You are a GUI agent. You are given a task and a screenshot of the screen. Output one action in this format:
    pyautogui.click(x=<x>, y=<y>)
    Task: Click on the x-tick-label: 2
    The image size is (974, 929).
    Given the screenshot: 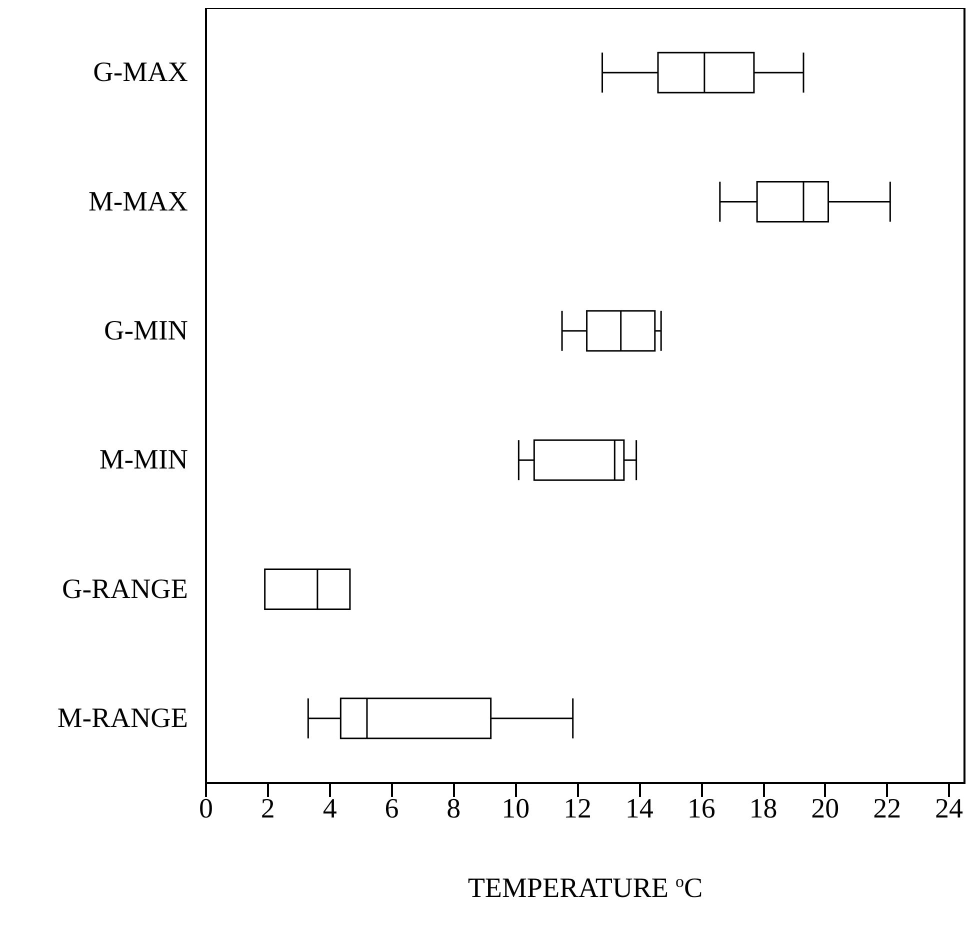 What is the action you would take?
    pyautogui.click(x=267, y=809)
    